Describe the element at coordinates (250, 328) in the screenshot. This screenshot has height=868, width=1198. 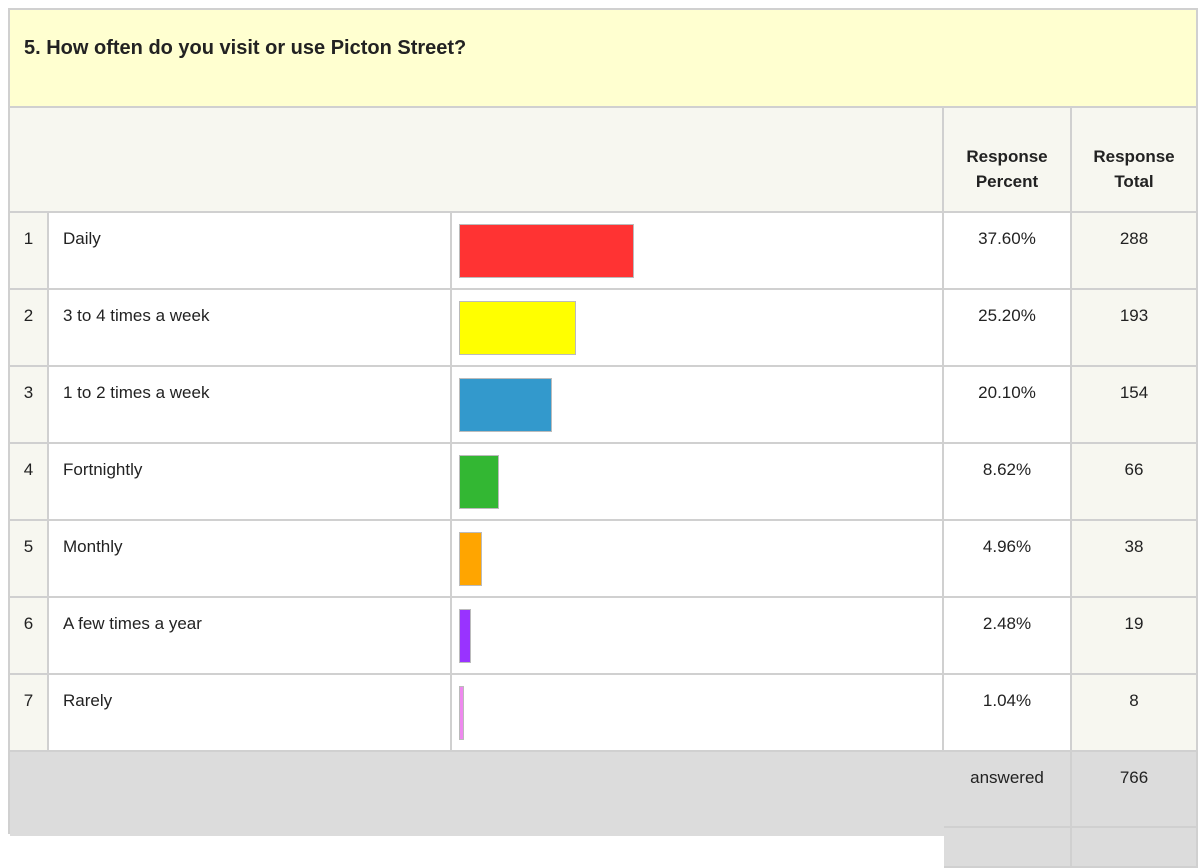
I see `label-cell: 3 to 4 times a week` at that location.